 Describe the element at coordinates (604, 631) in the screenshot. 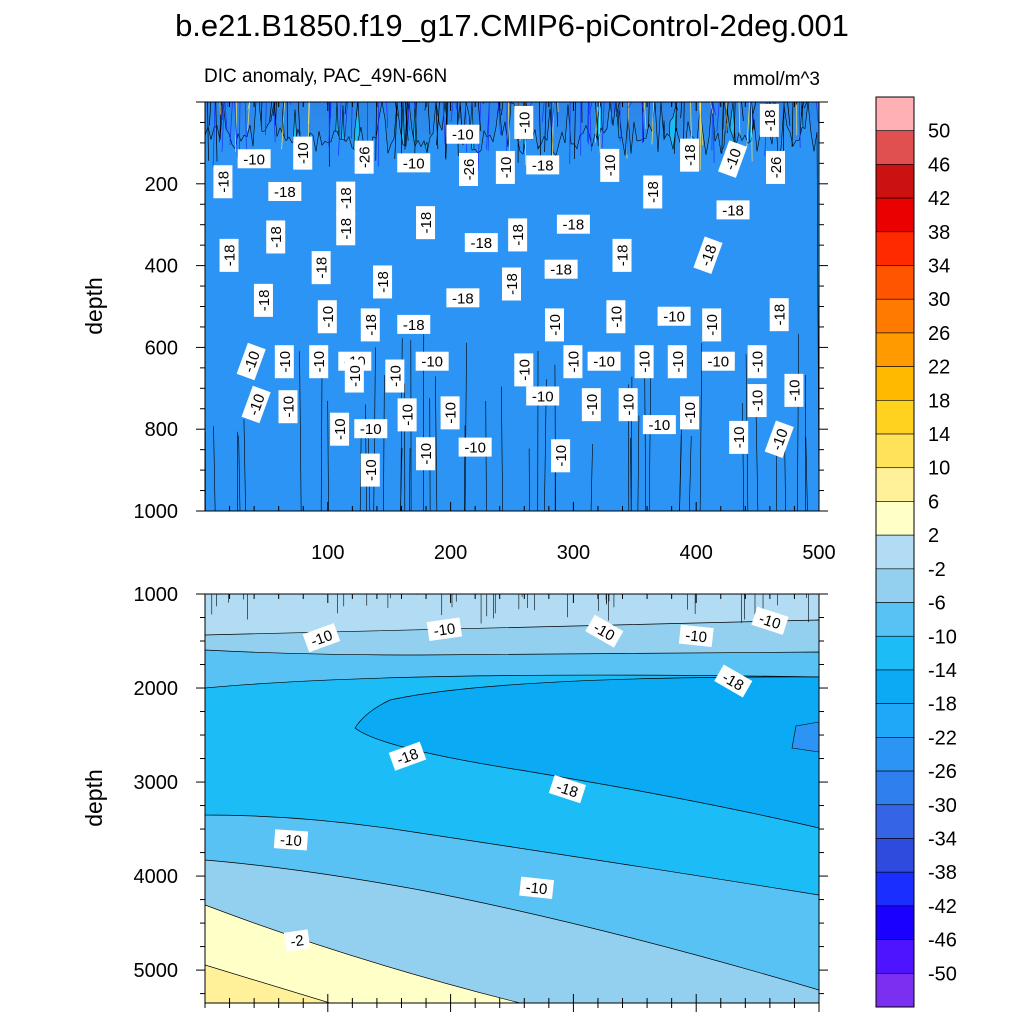

I see `lower-contour-label-box` at that location.